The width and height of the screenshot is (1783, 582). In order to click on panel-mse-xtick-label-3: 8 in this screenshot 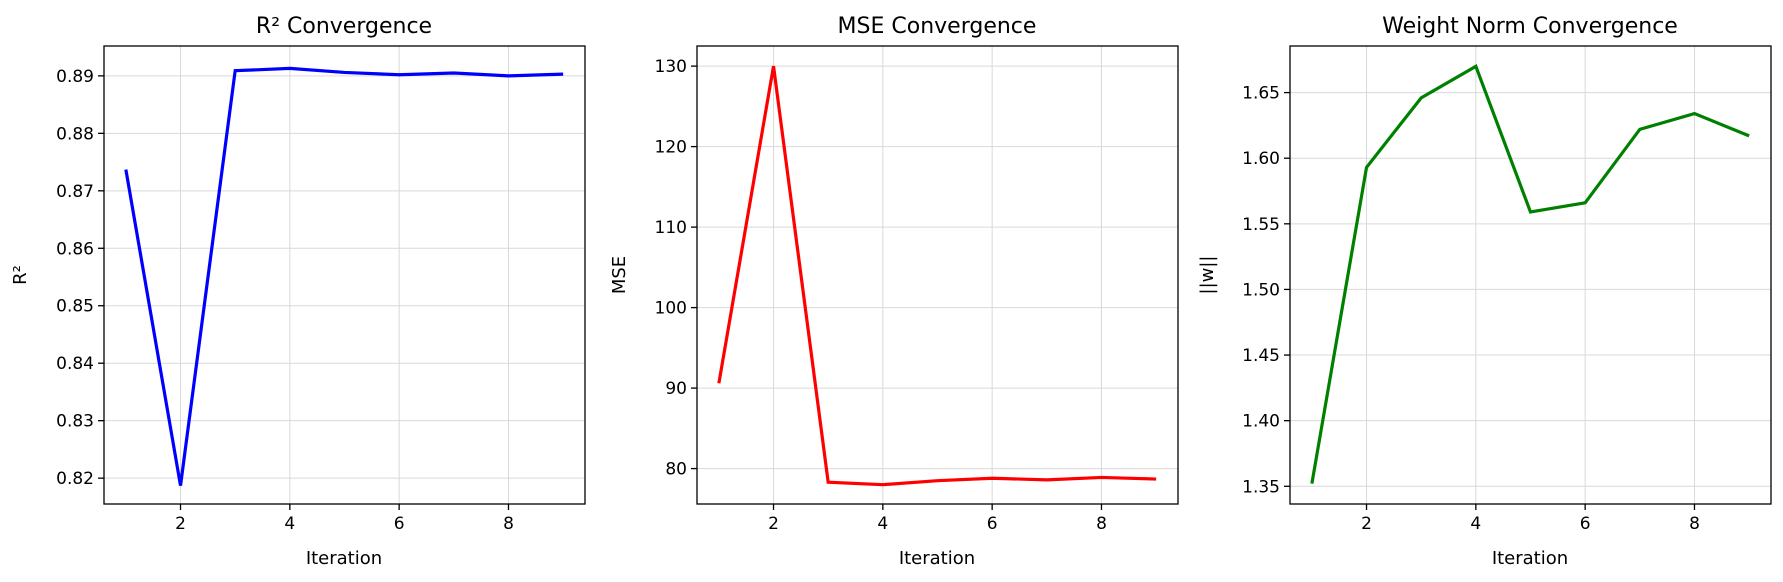, I will do `click(1101, 524)`.